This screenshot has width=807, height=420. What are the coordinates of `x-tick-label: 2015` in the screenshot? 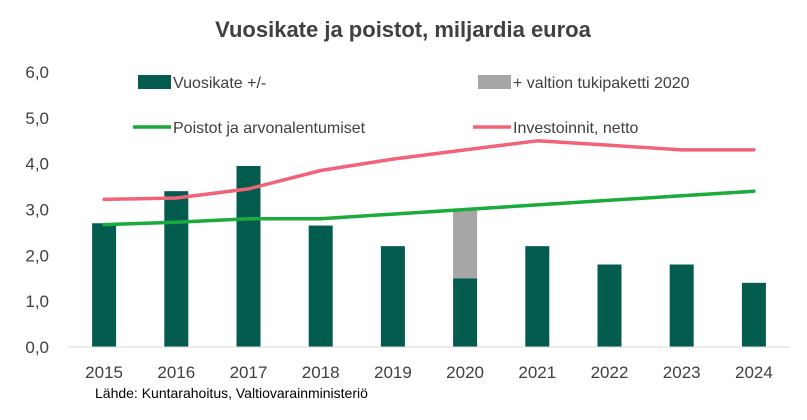 It's located at (104, 372).